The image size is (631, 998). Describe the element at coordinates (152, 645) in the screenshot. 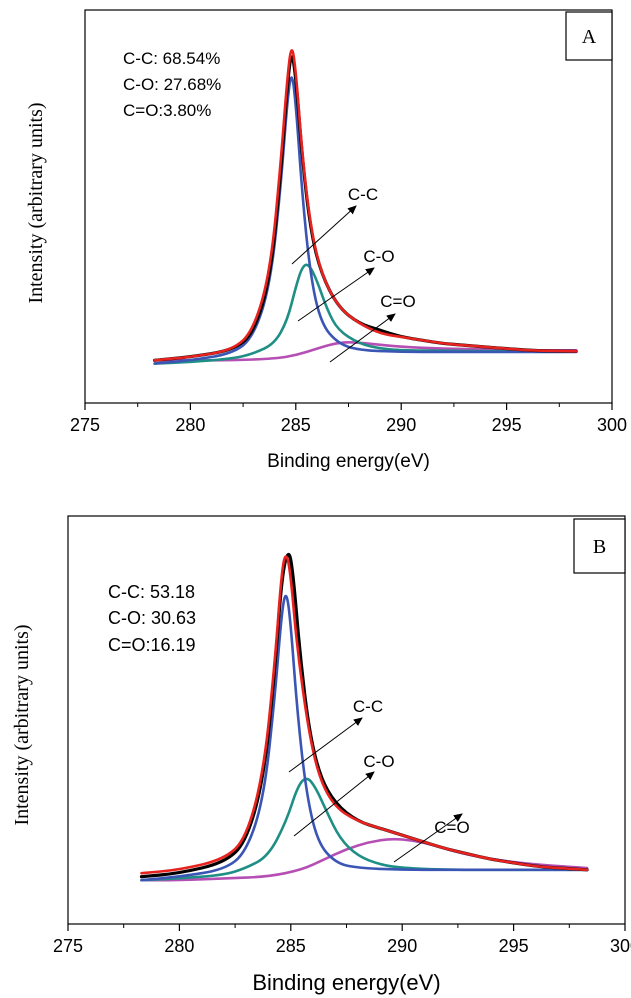

I see `composition-line: C=O:16.19` at that location.